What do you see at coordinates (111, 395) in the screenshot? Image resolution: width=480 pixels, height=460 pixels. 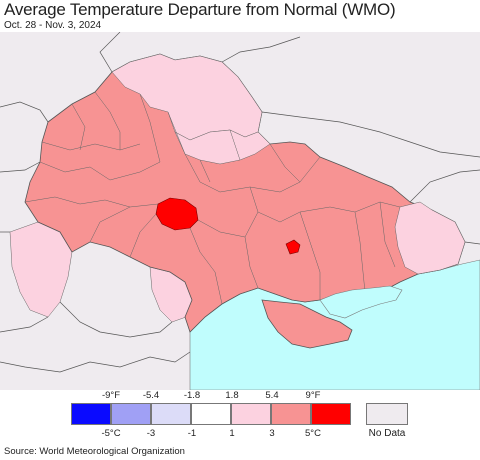 I see `legend-f-tick: -9°F` at bounding box center [111, 395].